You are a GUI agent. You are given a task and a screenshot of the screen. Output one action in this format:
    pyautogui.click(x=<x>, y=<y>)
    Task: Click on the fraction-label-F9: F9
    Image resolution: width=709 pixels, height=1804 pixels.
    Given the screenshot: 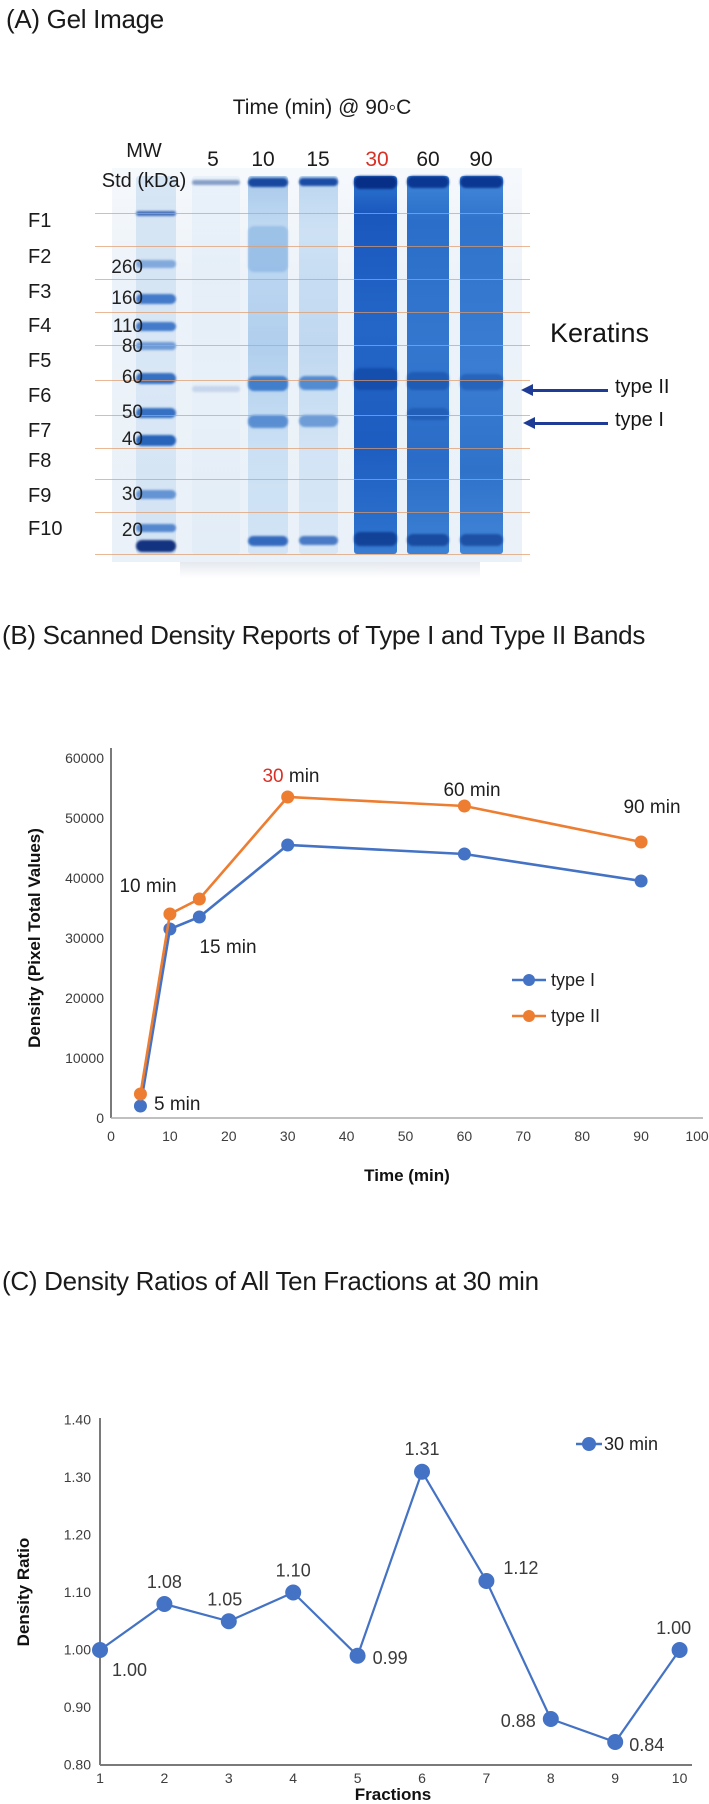 What is the action you would take?
    pyautogui.click(x=40, y=496)
    